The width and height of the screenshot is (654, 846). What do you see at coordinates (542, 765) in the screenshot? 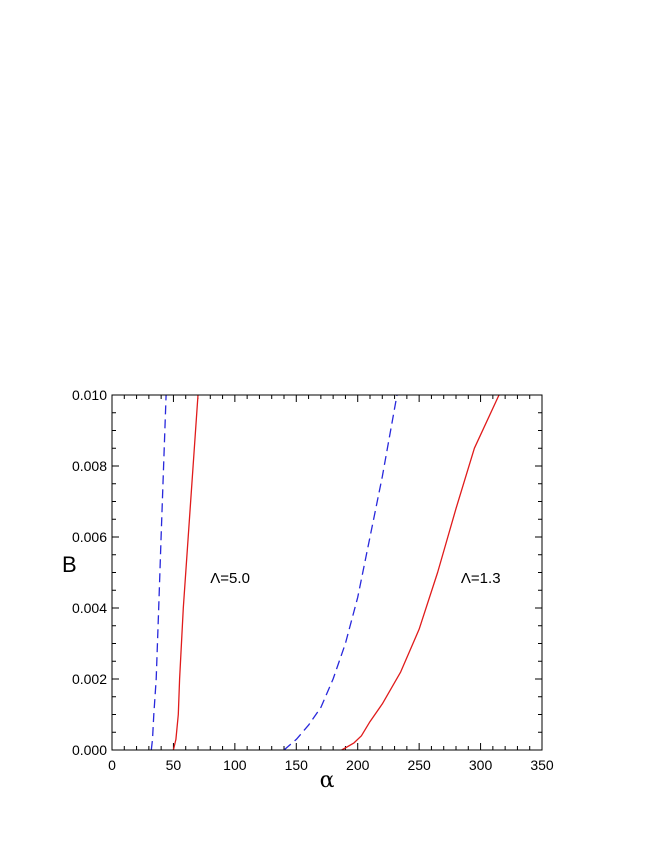
I see `x-tick-label: 350` at bounding box center [542, 765].